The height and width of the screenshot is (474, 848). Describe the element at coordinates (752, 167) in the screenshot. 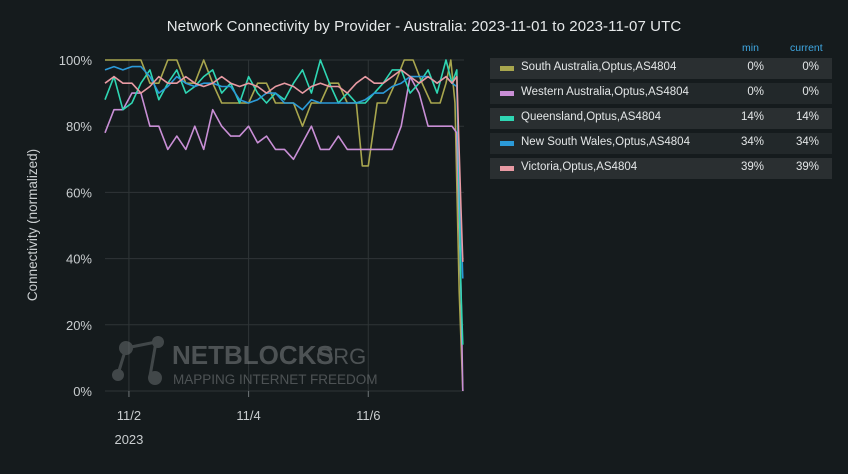

I see `legend-min-value: 39%` at that location.